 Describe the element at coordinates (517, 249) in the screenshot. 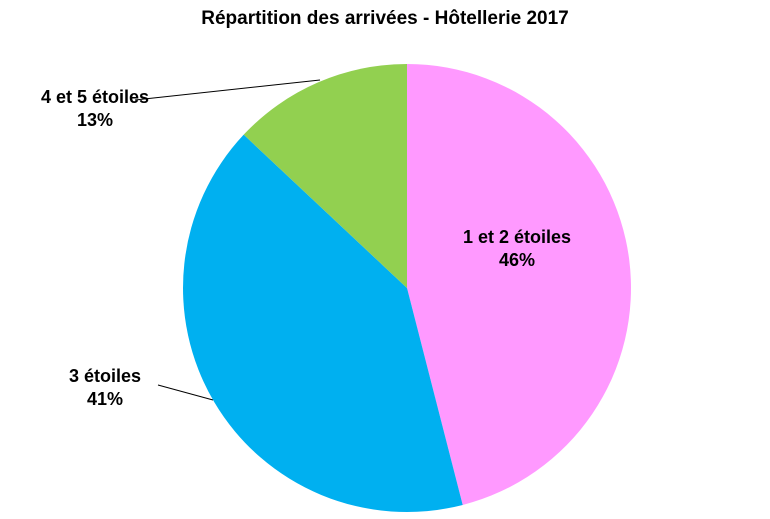

I see `slice-label: 1 et 2 étoiles 46%` at that location.